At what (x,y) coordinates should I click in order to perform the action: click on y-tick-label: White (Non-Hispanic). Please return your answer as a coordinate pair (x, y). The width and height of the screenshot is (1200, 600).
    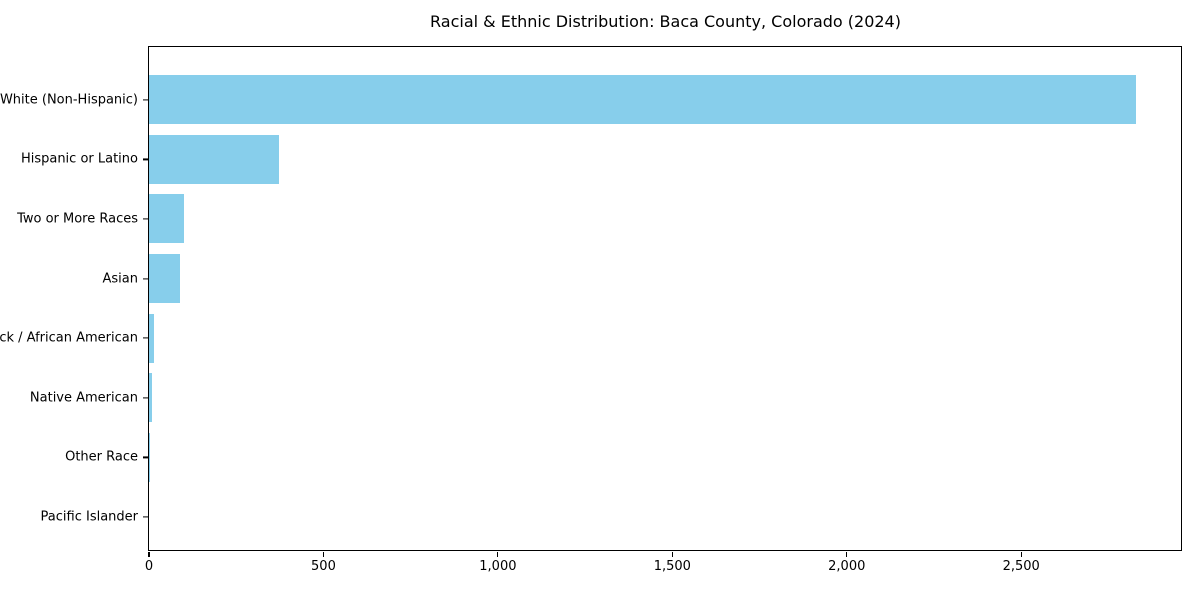
    Looking at the image, I should click on (69, 100).